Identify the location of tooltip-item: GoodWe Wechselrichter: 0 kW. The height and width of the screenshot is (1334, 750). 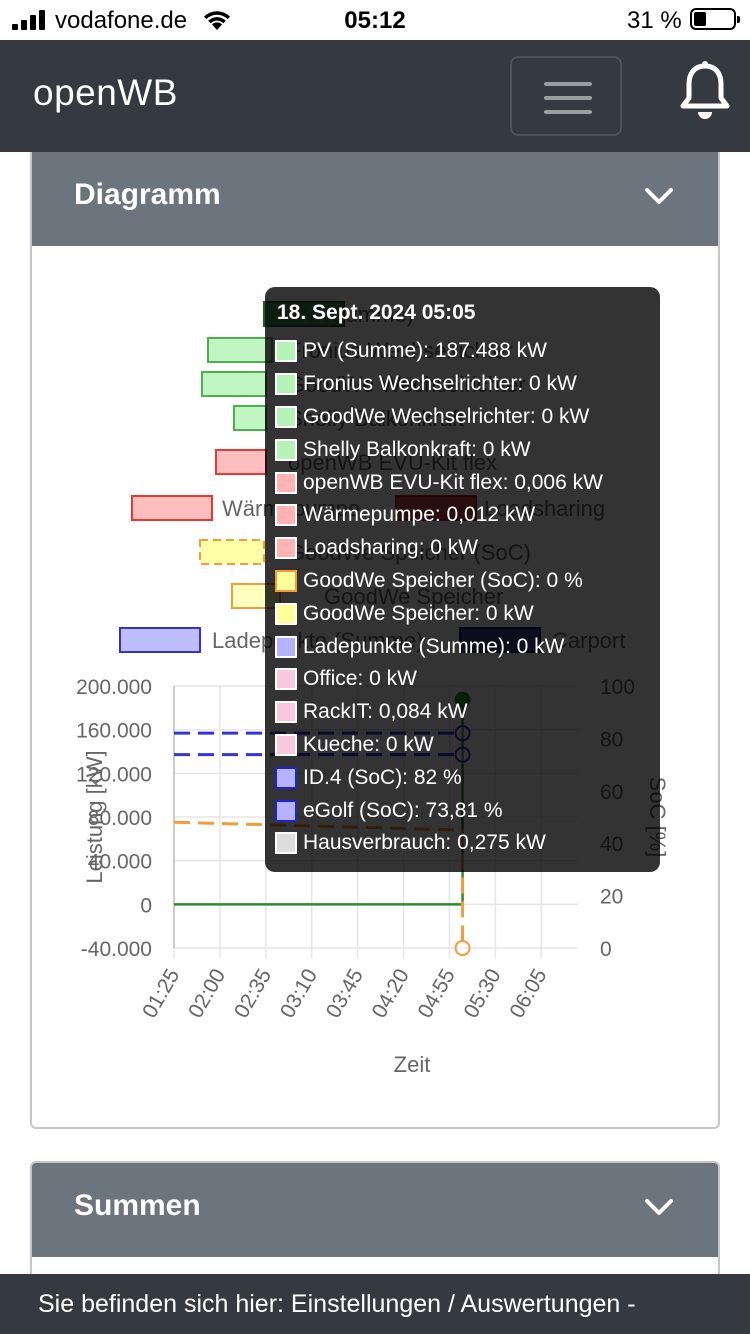
(439, 417).